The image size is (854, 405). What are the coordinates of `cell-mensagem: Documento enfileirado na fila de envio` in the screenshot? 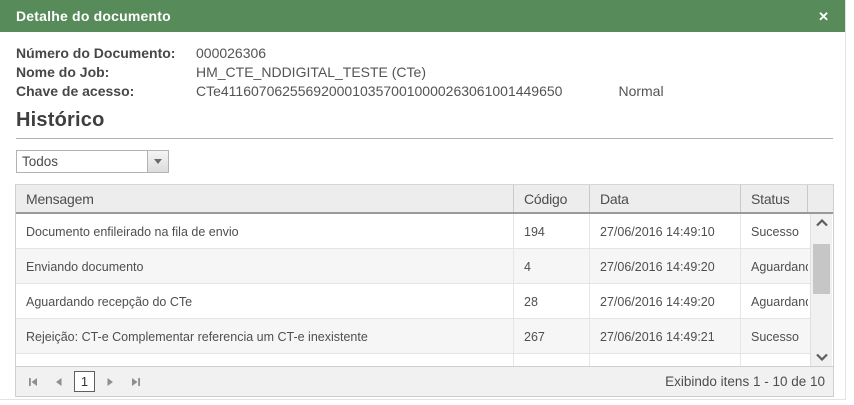 It's located at (265, 231).